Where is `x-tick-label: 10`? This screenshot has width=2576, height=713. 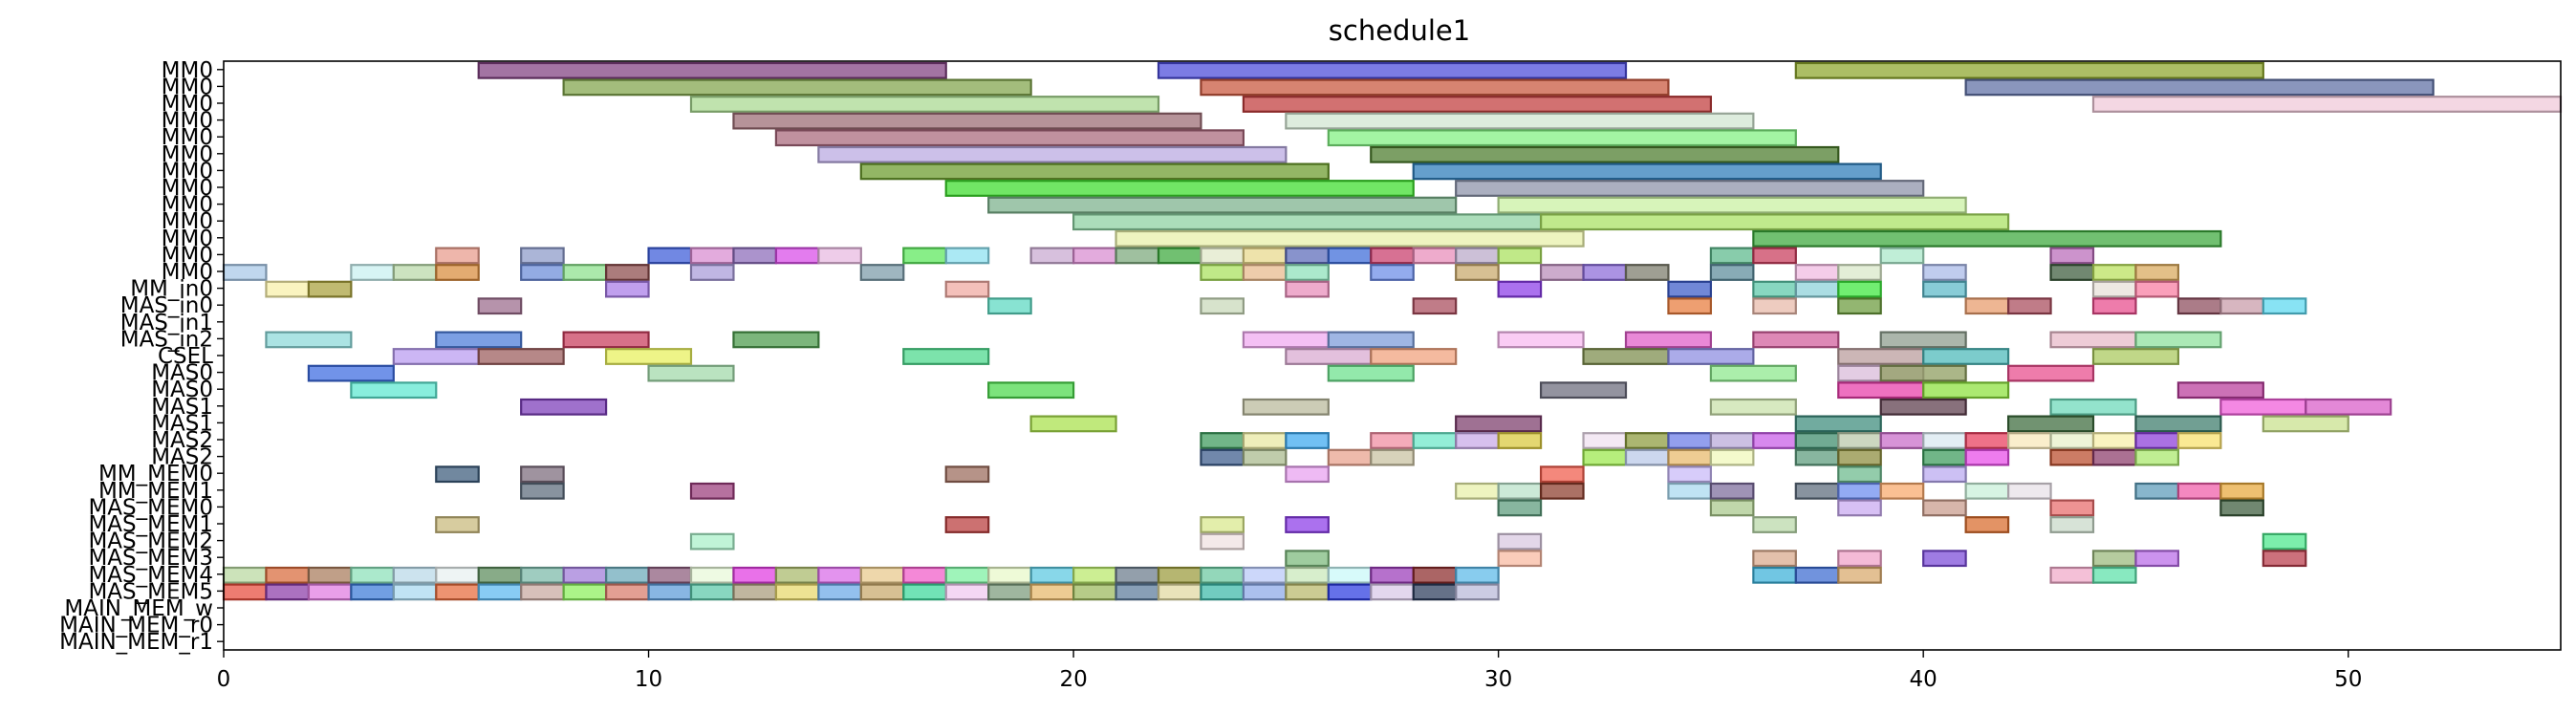
x-tick-label: 10 is located at coordinates (648, 679).